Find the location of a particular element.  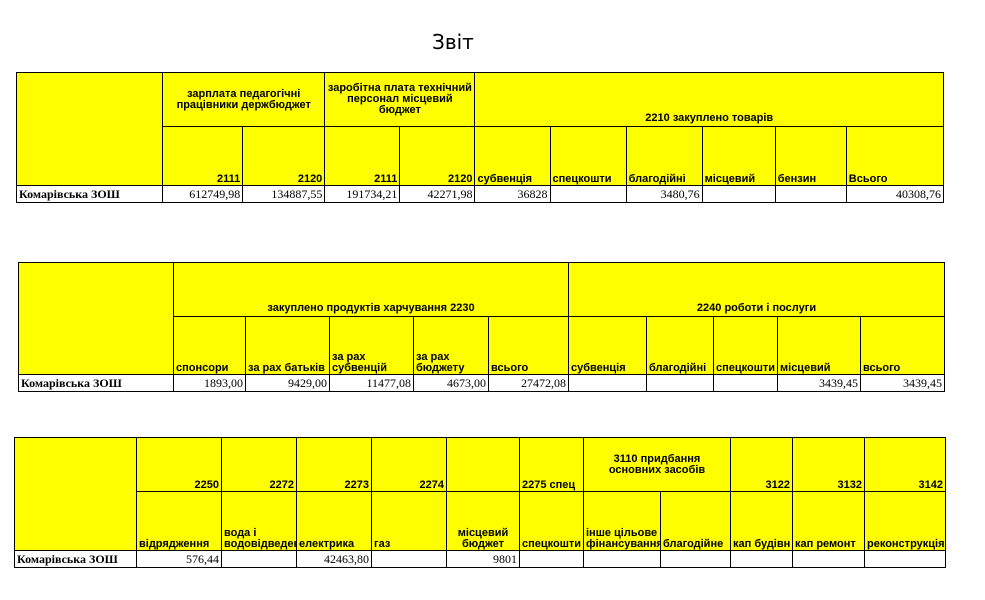

col-header: кап будівн is located at coordinates (761, 521).